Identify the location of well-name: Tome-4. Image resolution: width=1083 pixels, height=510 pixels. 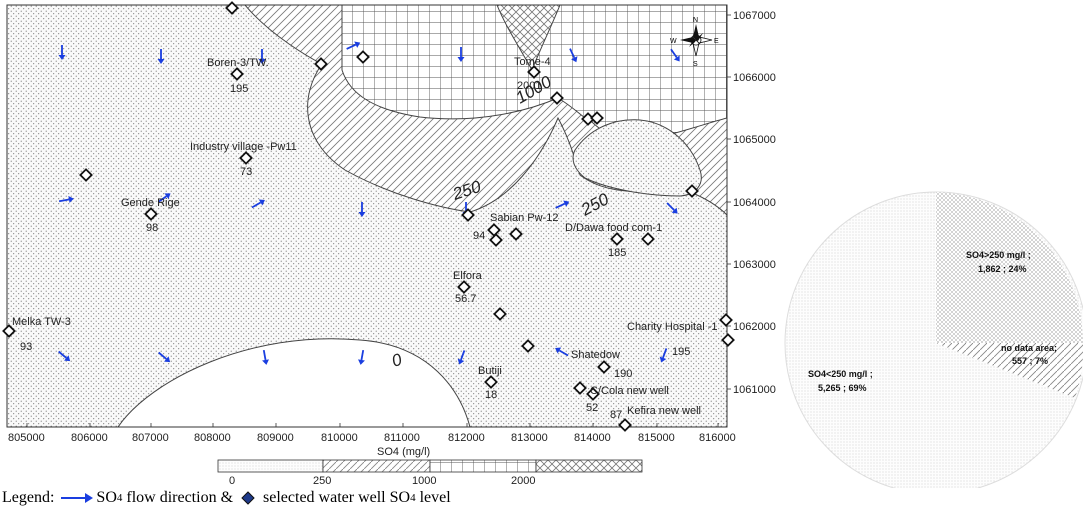
(532, 62).